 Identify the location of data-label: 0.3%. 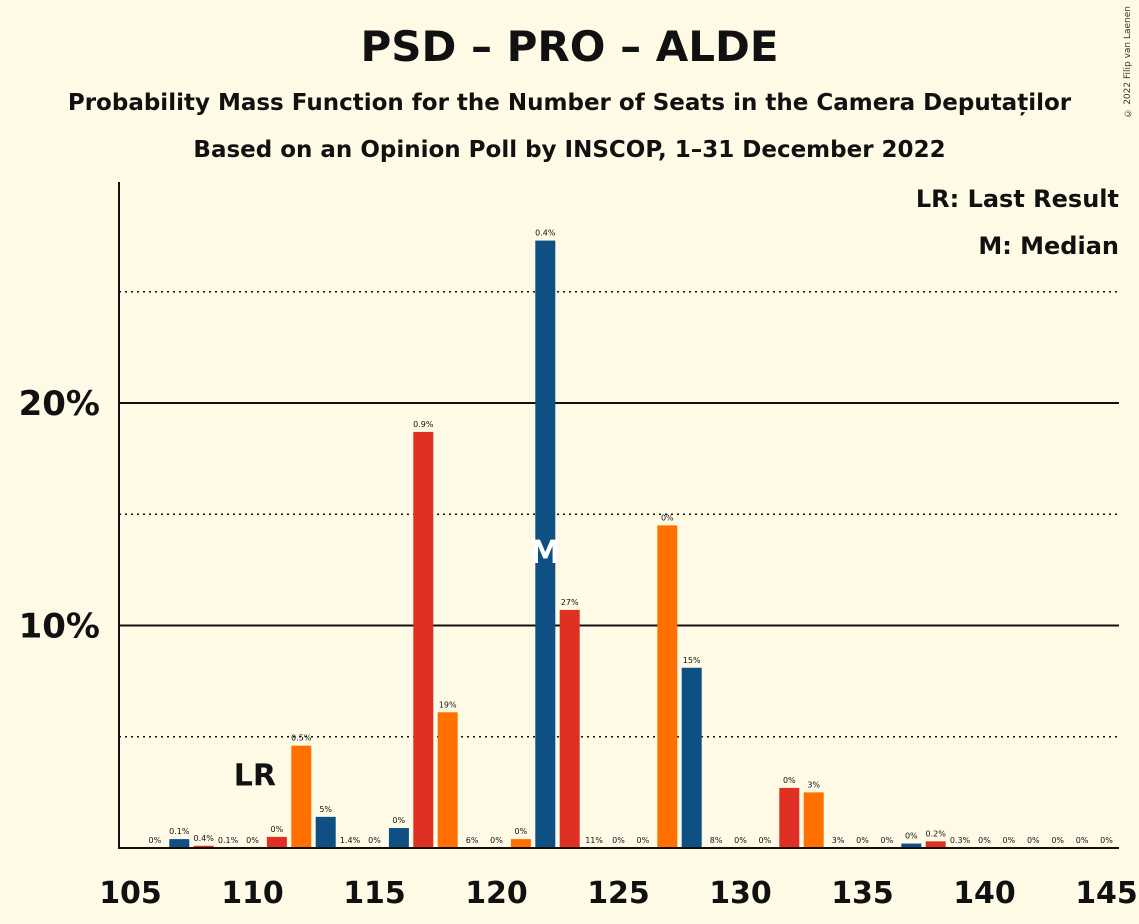
(960, 840).